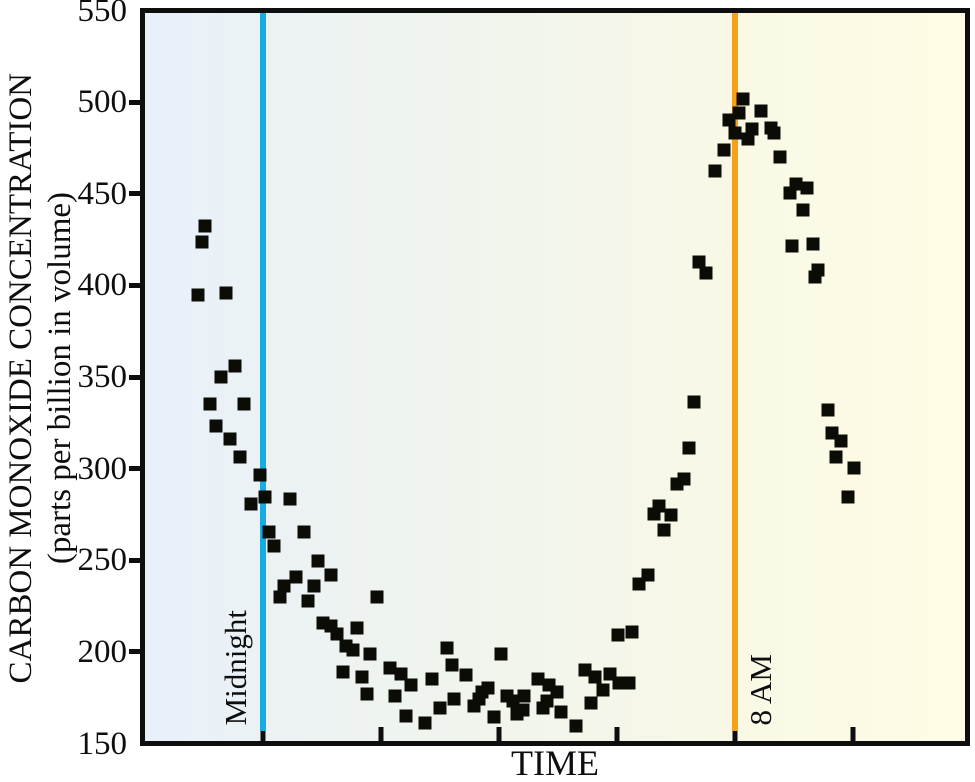 The image size is (975, 782). What do you see at coordinates (262, 372) in the screenshot?
I see `refline-midnight` at bounding box center [262, 372].